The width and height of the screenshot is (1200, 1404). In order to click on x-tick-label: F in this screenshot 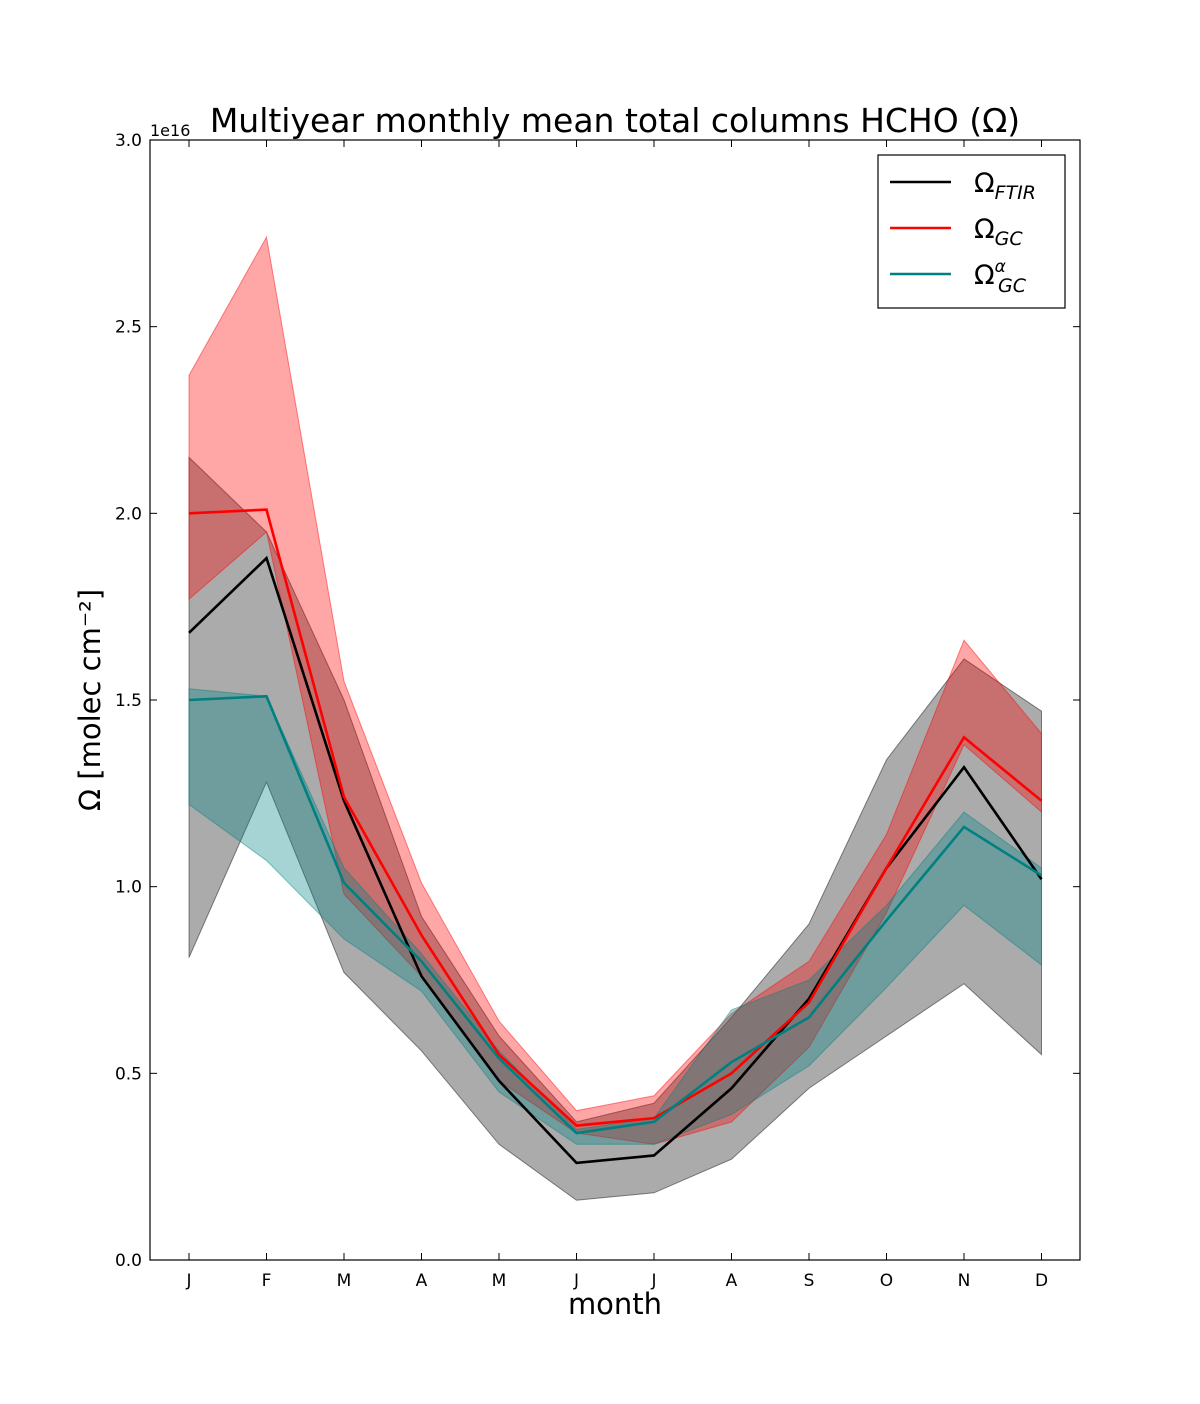, I will do `click(267, 1281)`.